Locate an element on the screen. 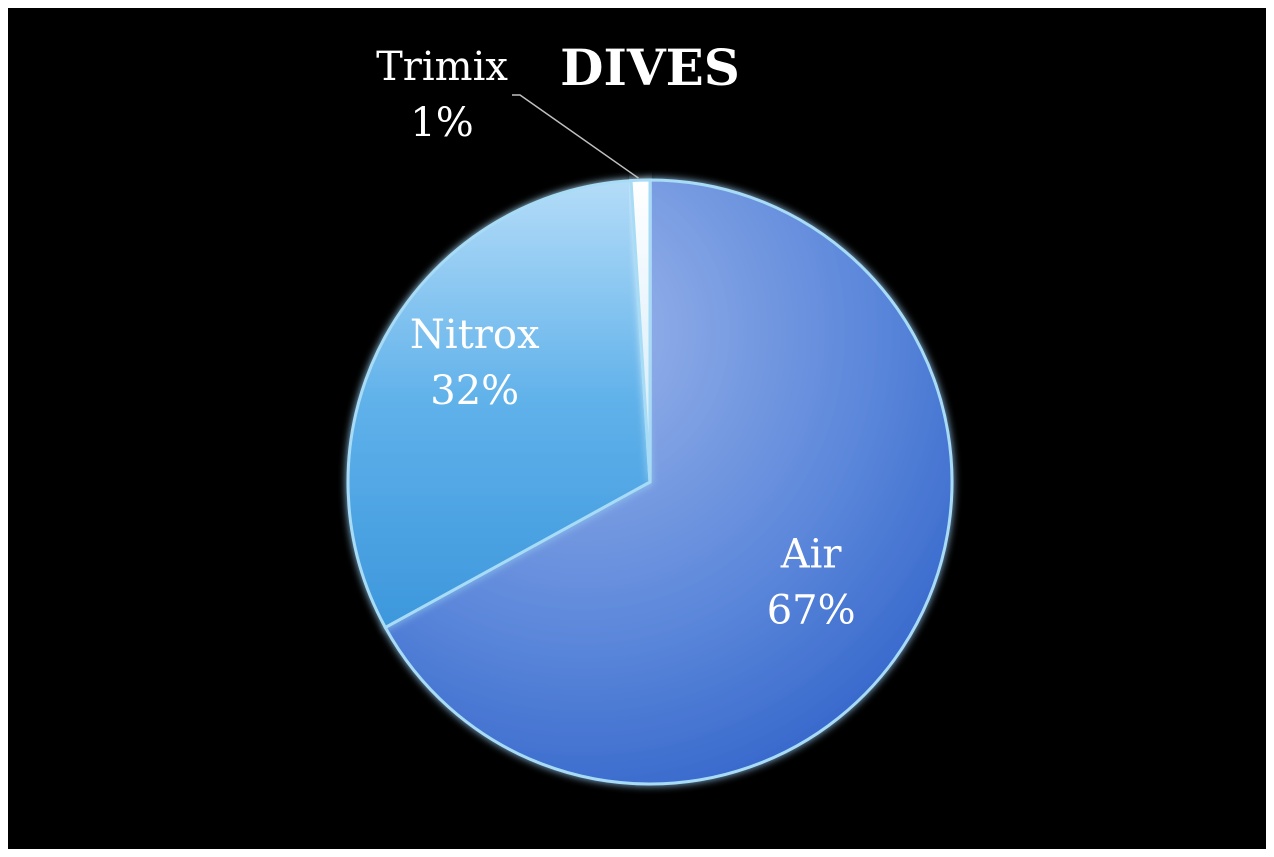 This screenshot has width=1274, height=857. trimix-leader-line is located at coordinates (575, 136).